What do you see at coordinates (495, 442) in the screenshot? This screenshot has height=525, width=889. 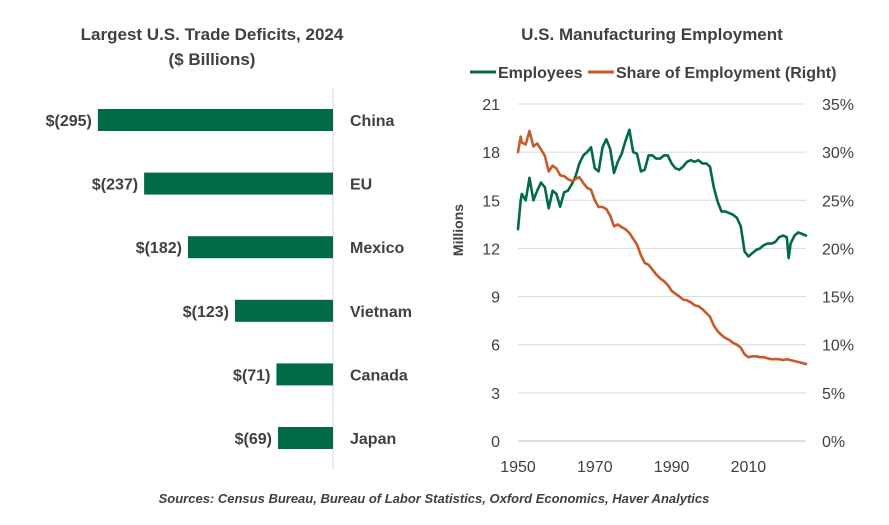 I see `y-tick-label: 0` at bounding box center [495, 442].